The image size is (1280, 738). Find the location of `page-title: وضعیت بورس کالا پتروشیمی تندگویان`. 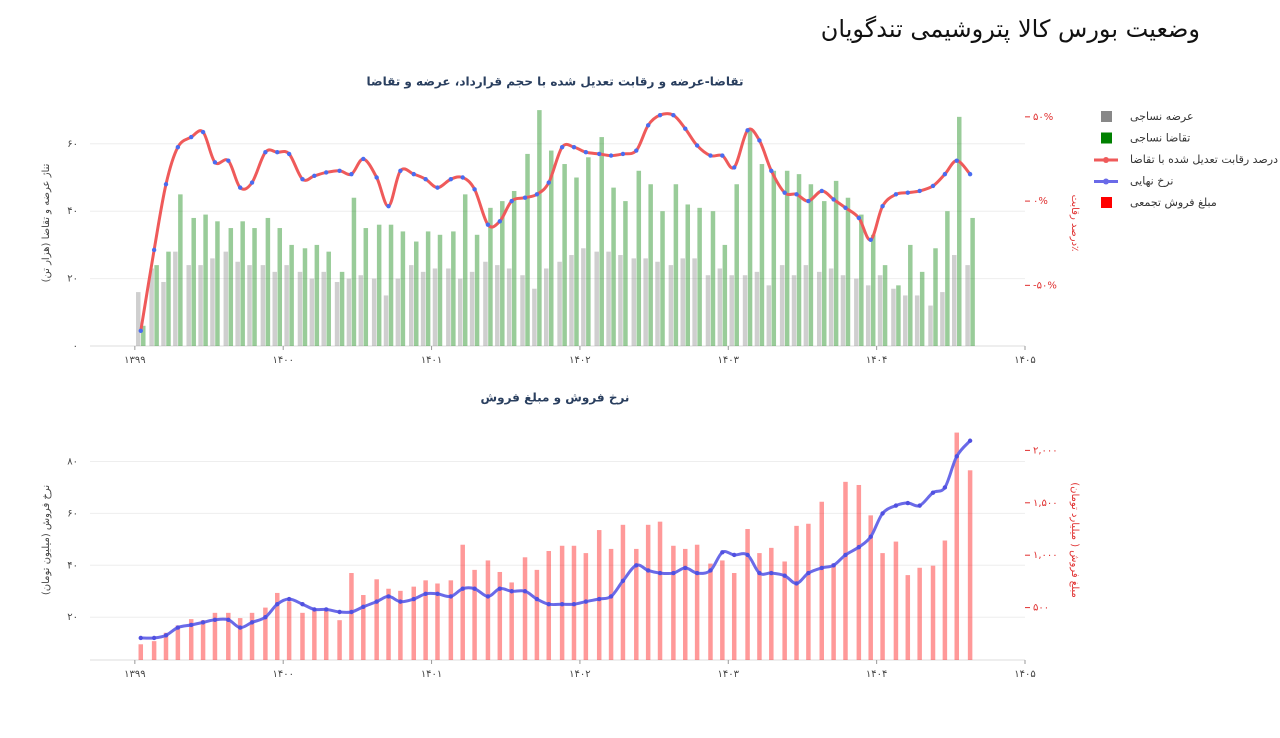

page-title: وضعیت بورس کالا پتروشیمی تندگویان is located at coordinates (1010, 29).